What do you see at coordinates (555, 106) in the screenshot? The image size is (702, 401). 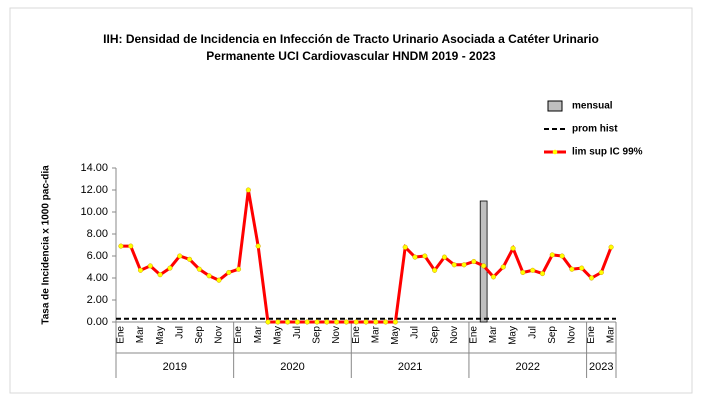 I see `legend-swatch` at bounding box center [555, 106].